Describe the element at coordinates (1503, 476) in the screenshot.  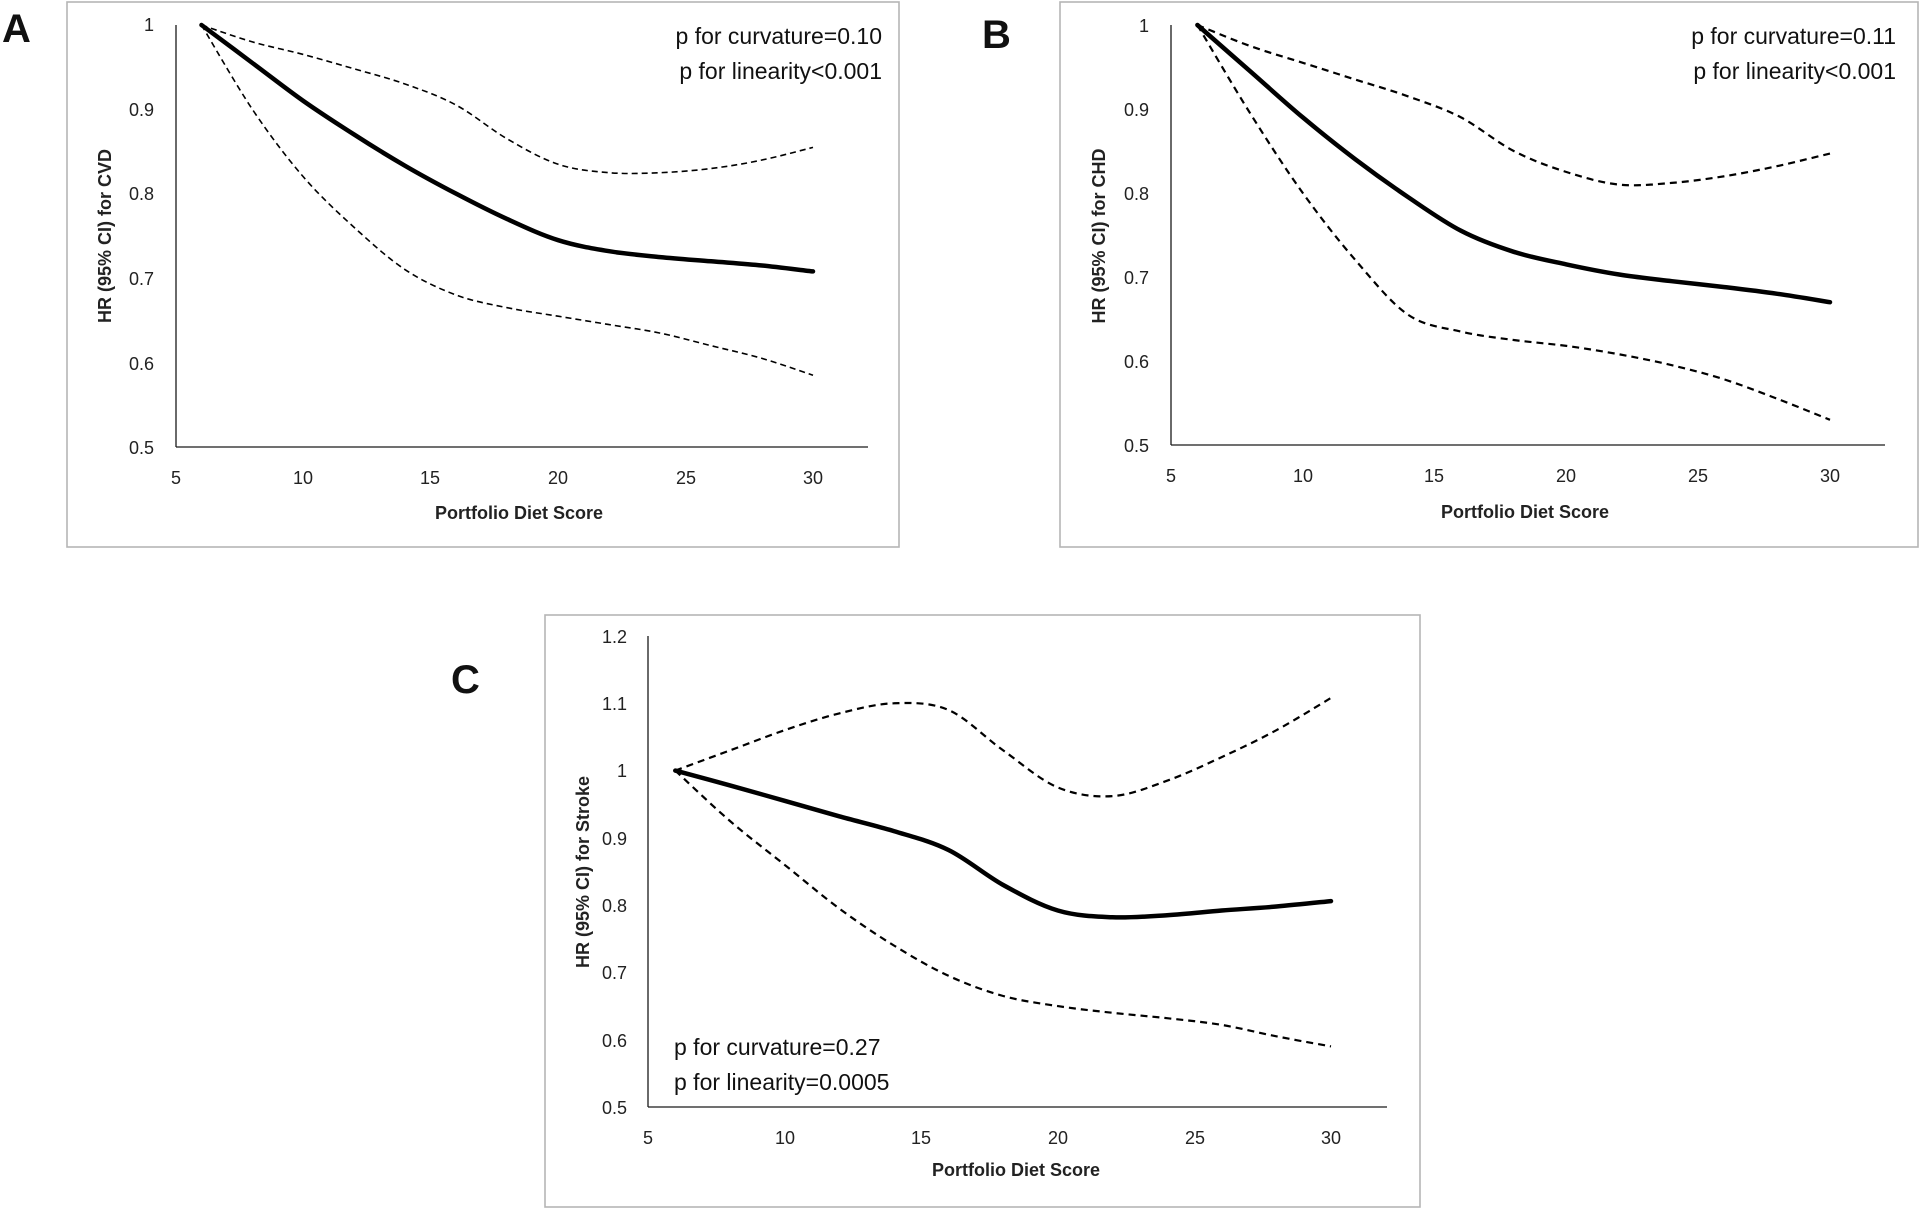
I see `panel-b-x-ticks: 5 10 15 20 25 30` at that location.